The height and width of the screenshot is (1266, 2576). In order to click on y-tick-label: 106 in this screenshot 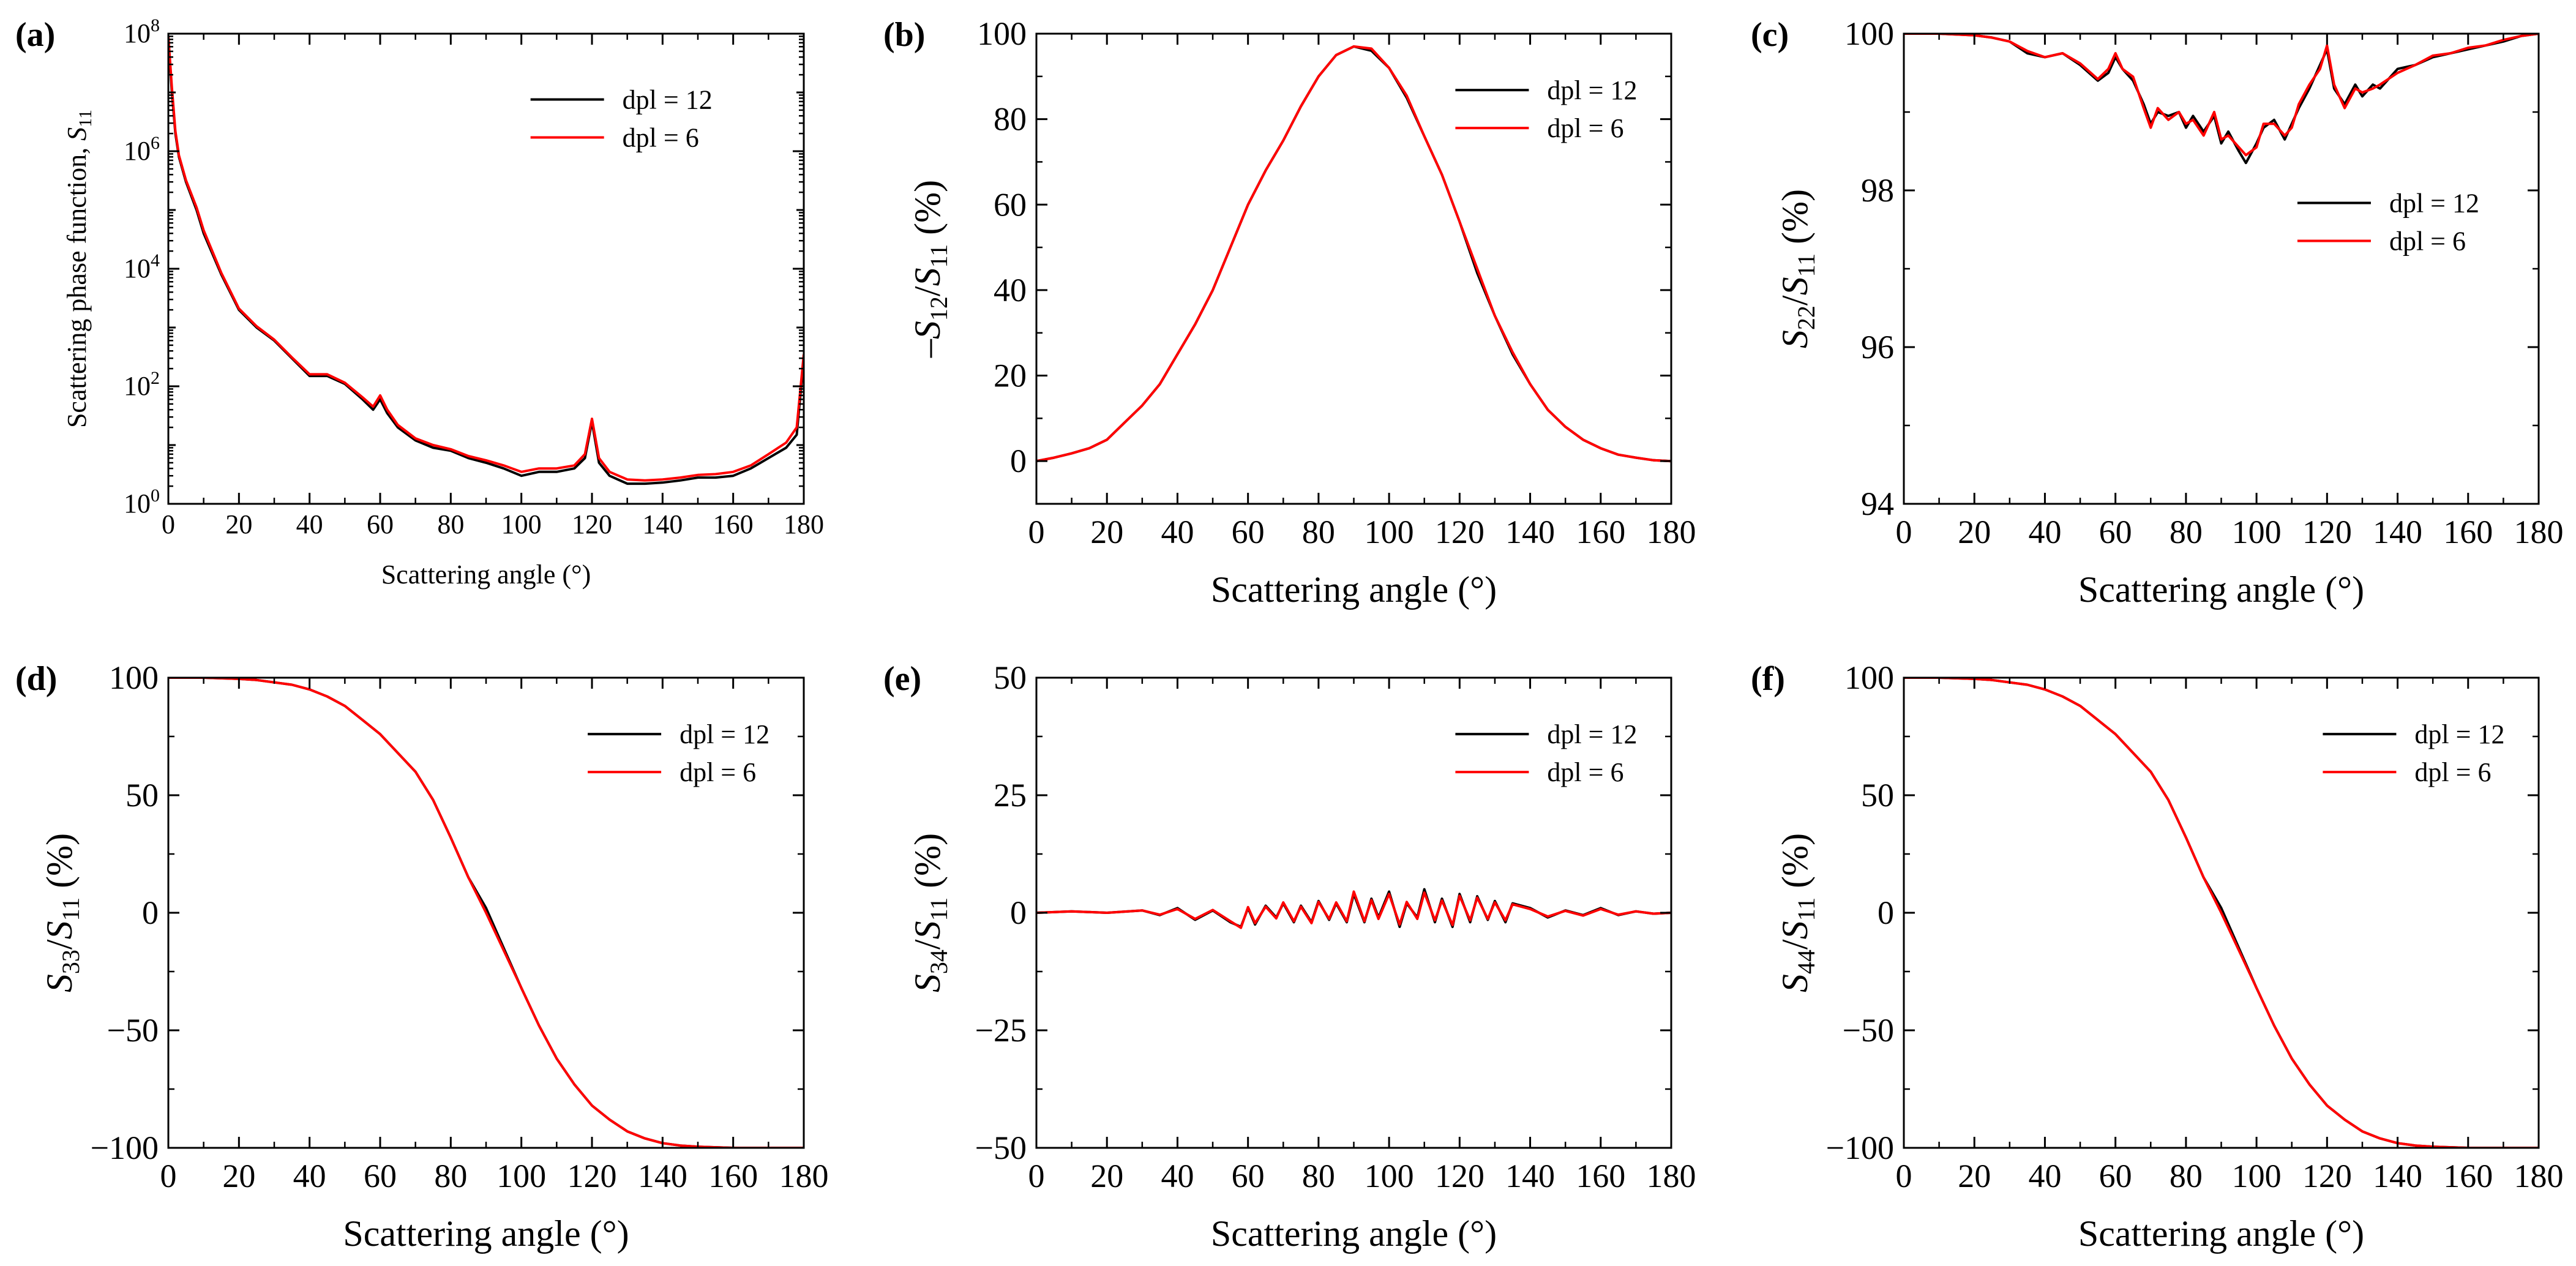, I will do `click(142, 149)`.